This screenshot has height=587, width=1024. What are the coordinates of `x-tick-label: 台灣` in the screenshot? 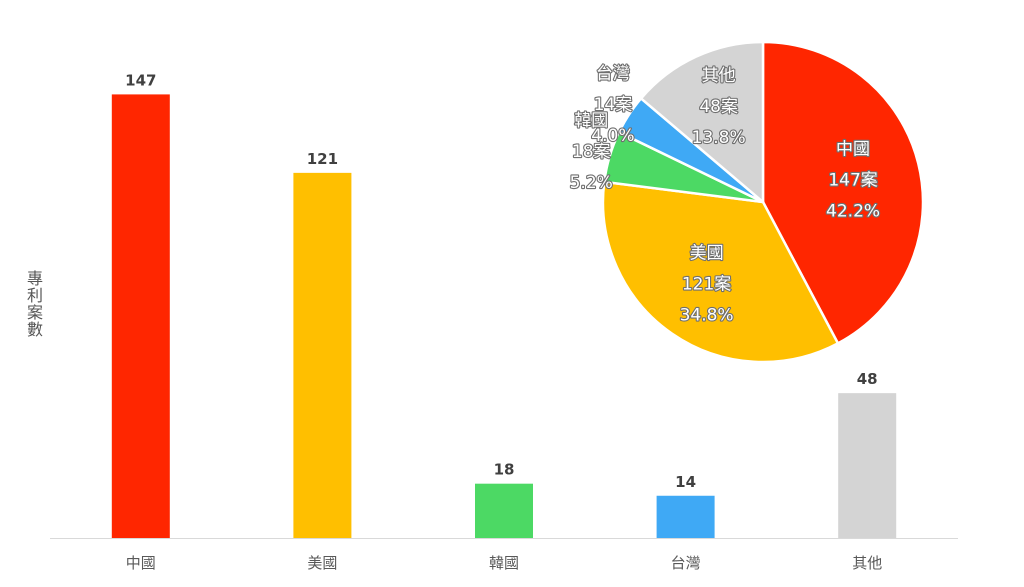 It's located at (686, 563).